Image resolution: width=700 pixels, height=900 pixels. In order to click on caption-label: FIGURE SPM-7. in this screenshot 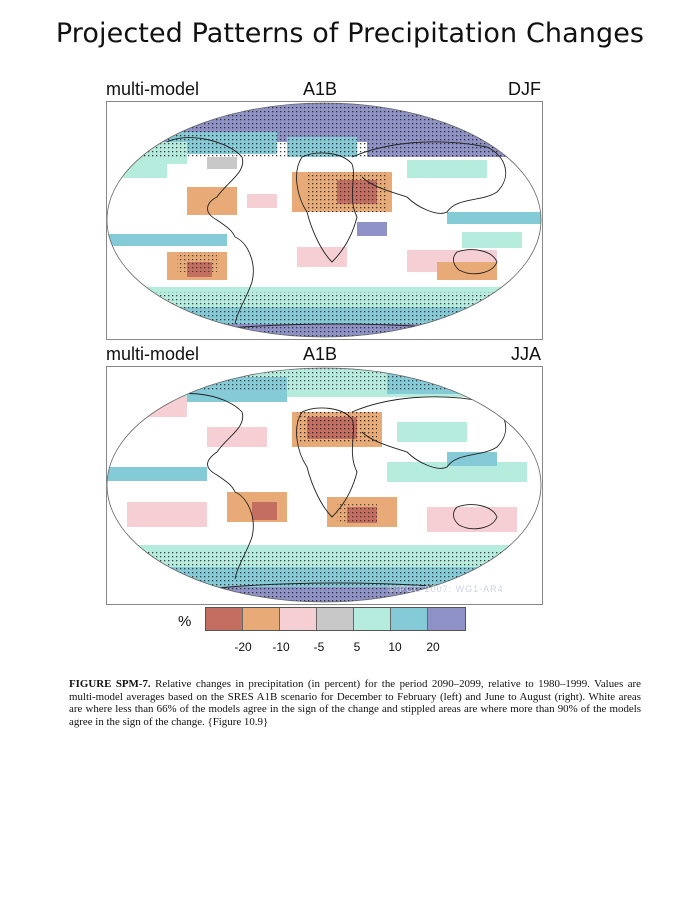, I will do `click(110, 684)`.